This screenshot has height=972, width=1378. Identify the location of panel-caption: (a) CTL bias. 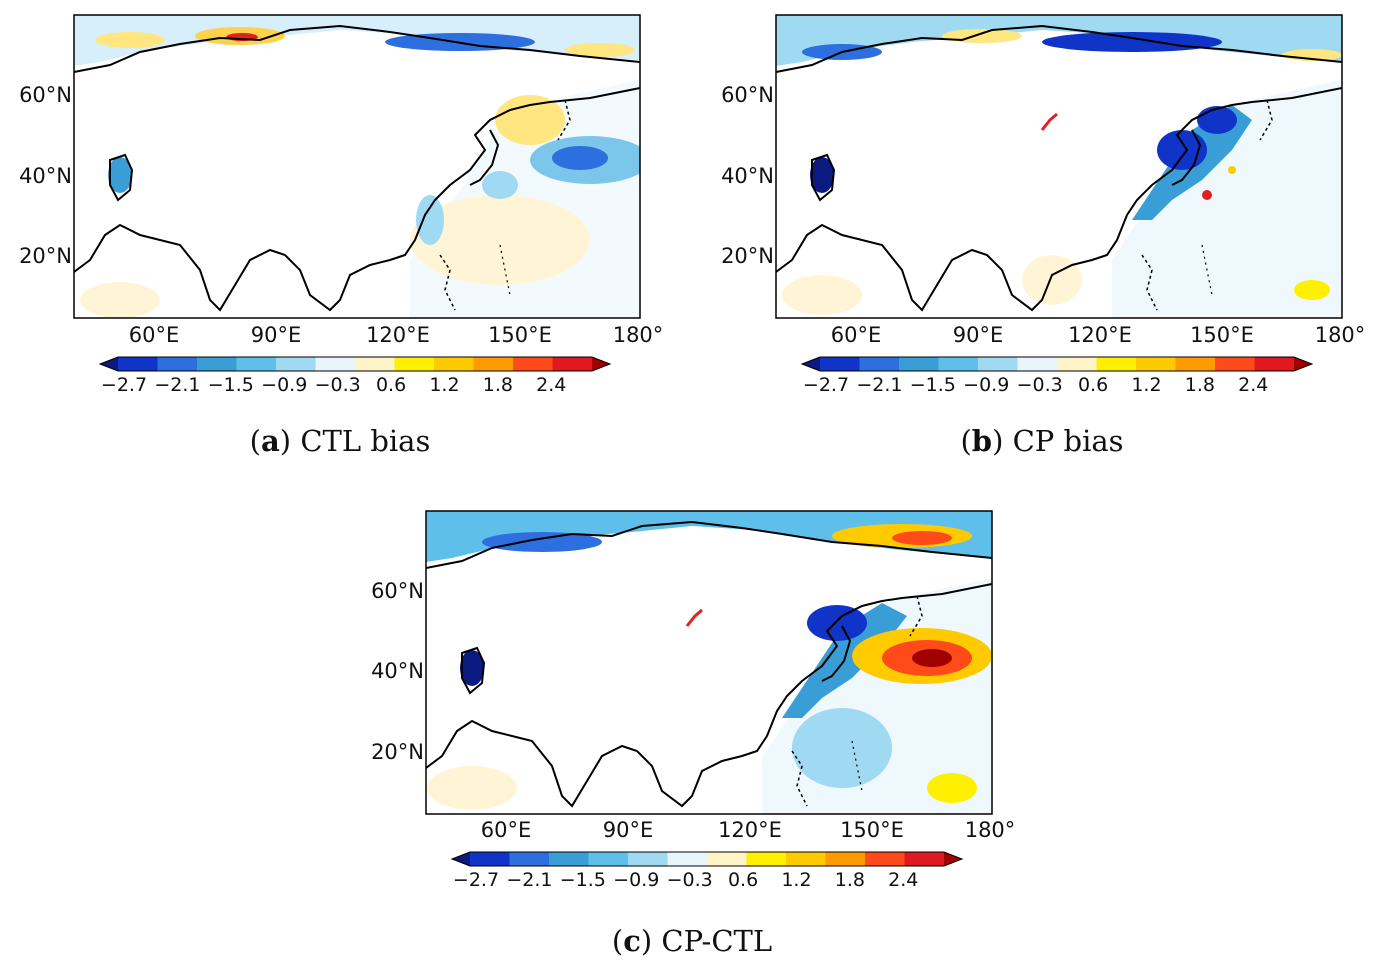
(340, 441).